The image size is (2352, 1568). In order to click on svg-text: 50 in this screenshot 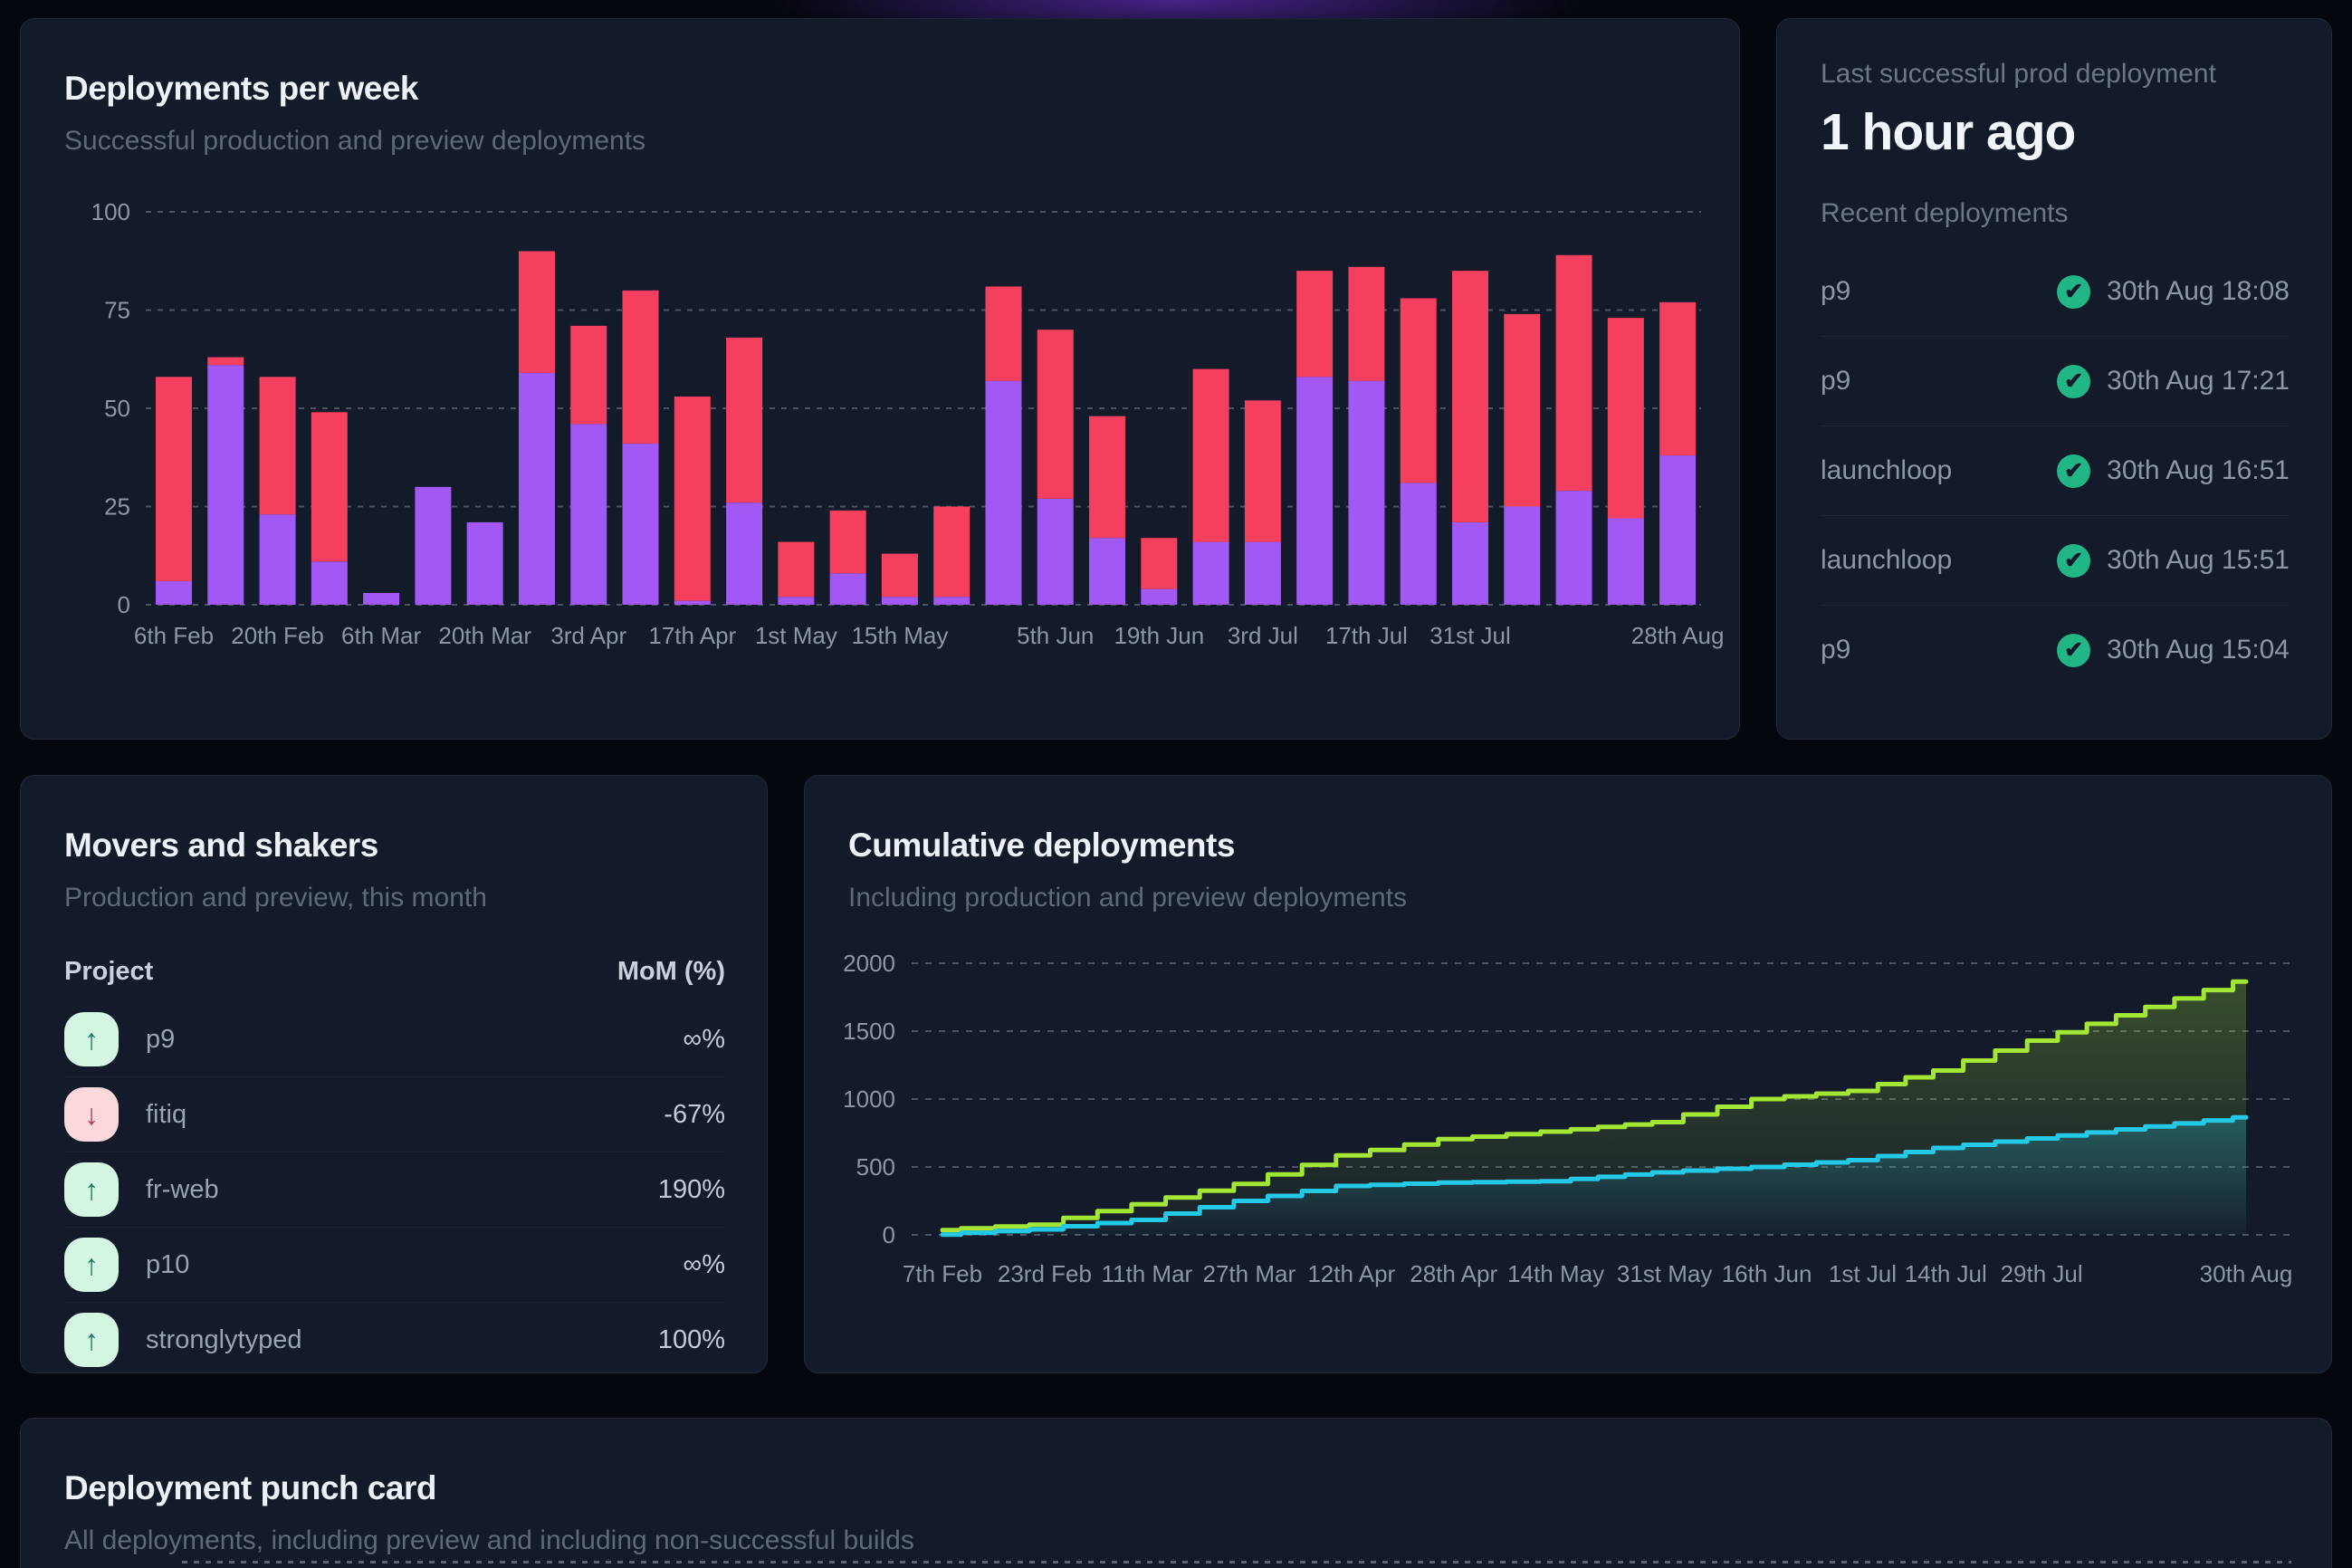, I will do `click(117, 408)`.